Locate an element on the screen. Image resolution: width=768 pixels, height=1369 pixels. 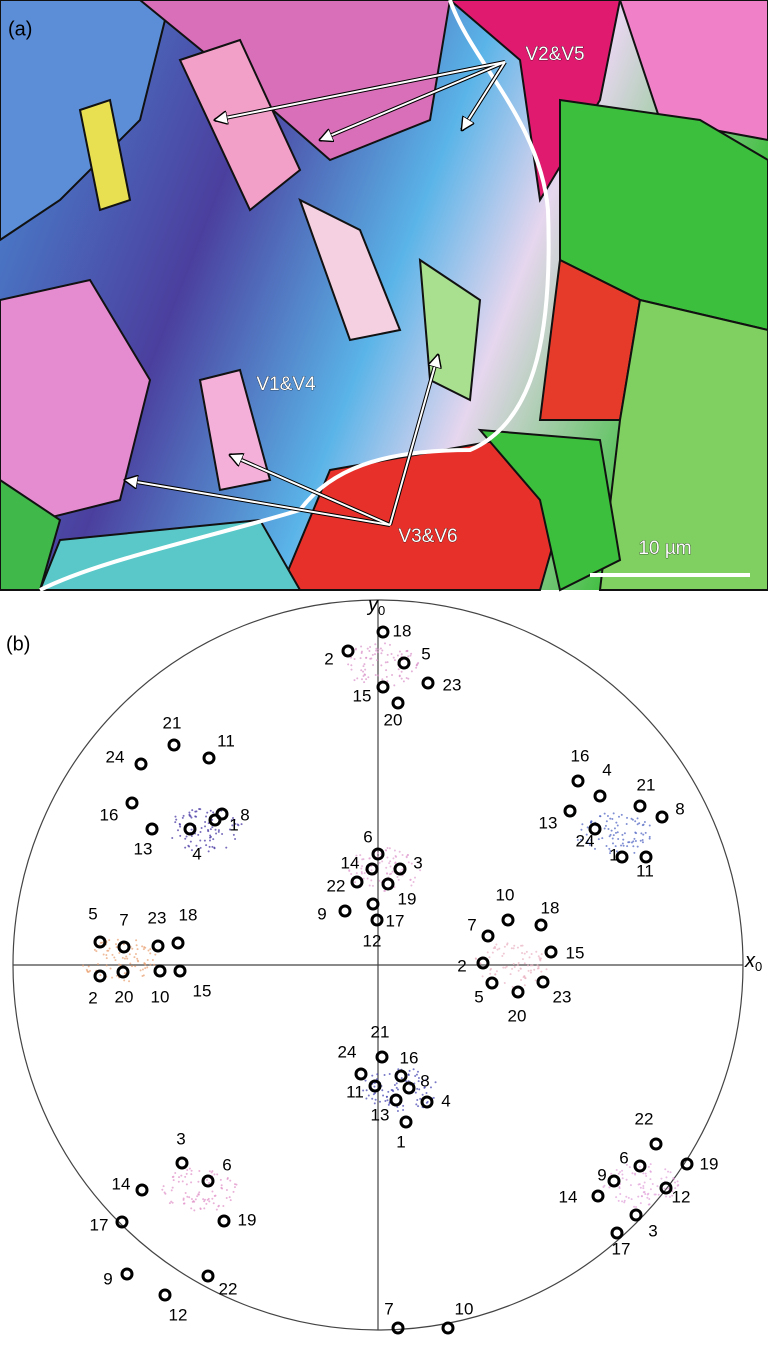
marker-label: 23 is located at coordinates (562, 996).